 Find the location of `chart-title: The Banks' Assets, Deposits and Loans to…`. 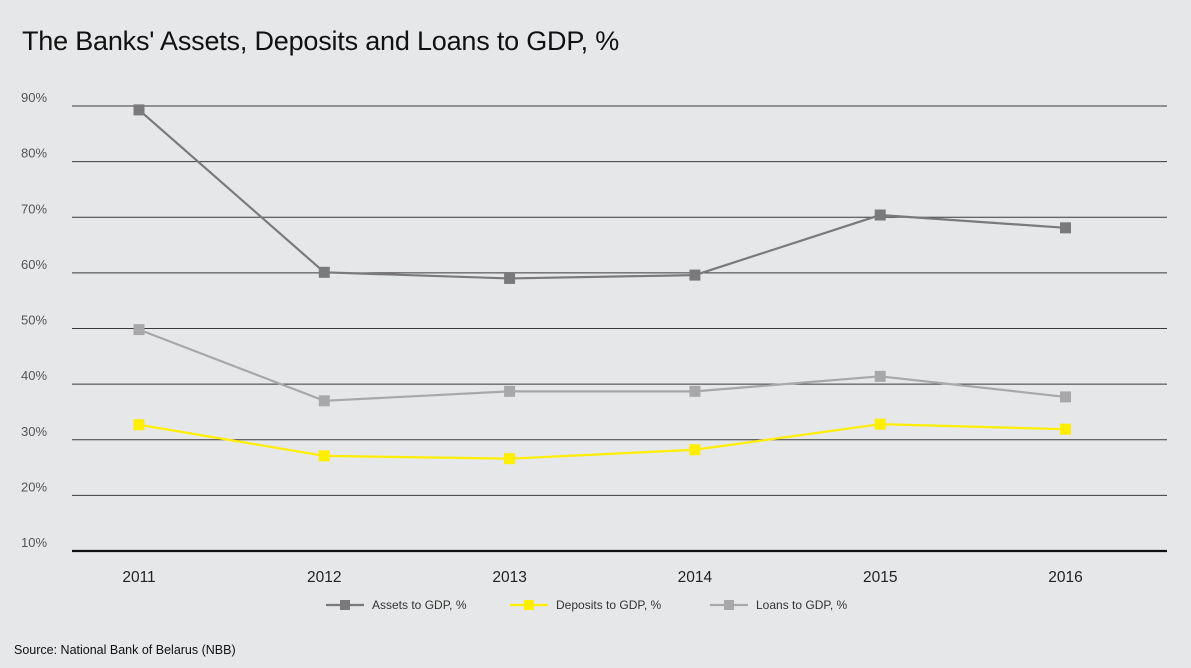

chart-title: The Banks' Assets, Deposits and Loans to… is located at coordinates (321, 41).